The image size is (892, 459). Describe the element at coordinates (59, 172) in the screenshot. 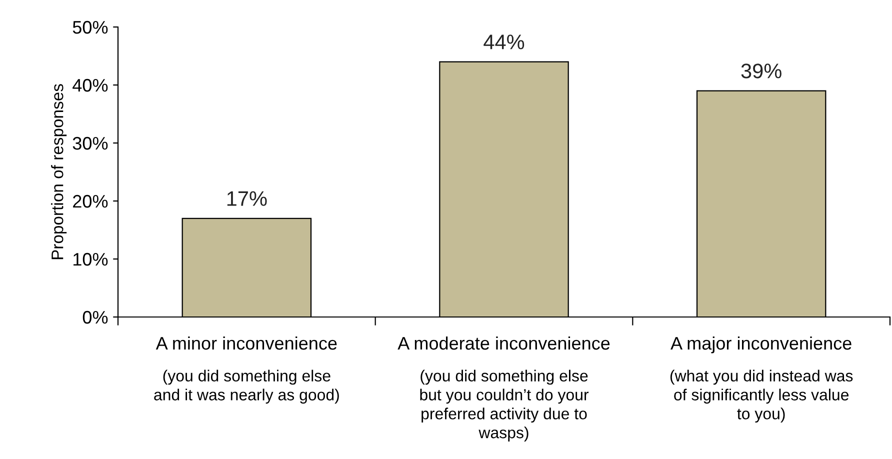

I see `y-axis-title: Proportion of responses` at that location.